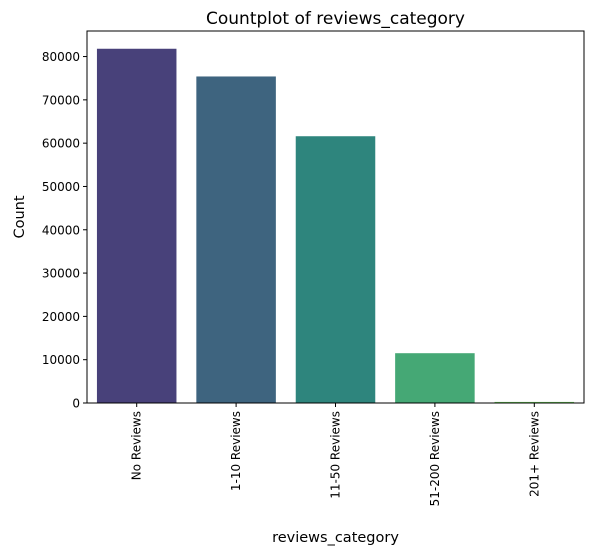 The image size is (593, 556). I want to click on y-tick-label: 80000, so click(61, 57).